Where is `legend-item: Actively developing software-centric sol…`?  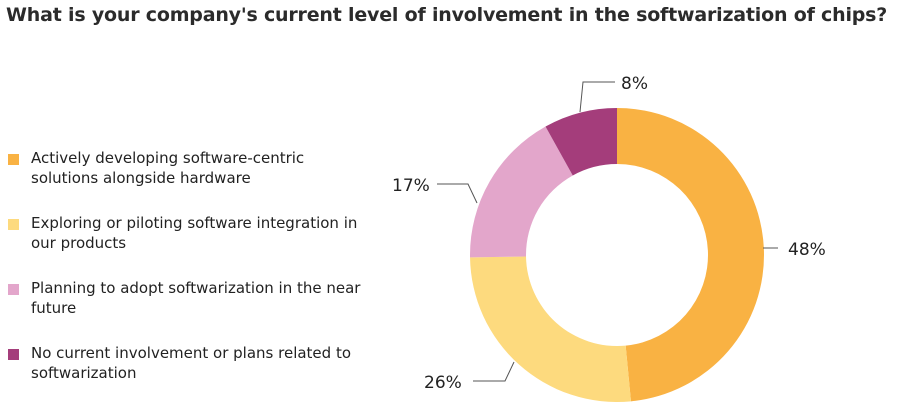 legend-item: Actively developing software-centric sol… is located at coordinates (188, 180).